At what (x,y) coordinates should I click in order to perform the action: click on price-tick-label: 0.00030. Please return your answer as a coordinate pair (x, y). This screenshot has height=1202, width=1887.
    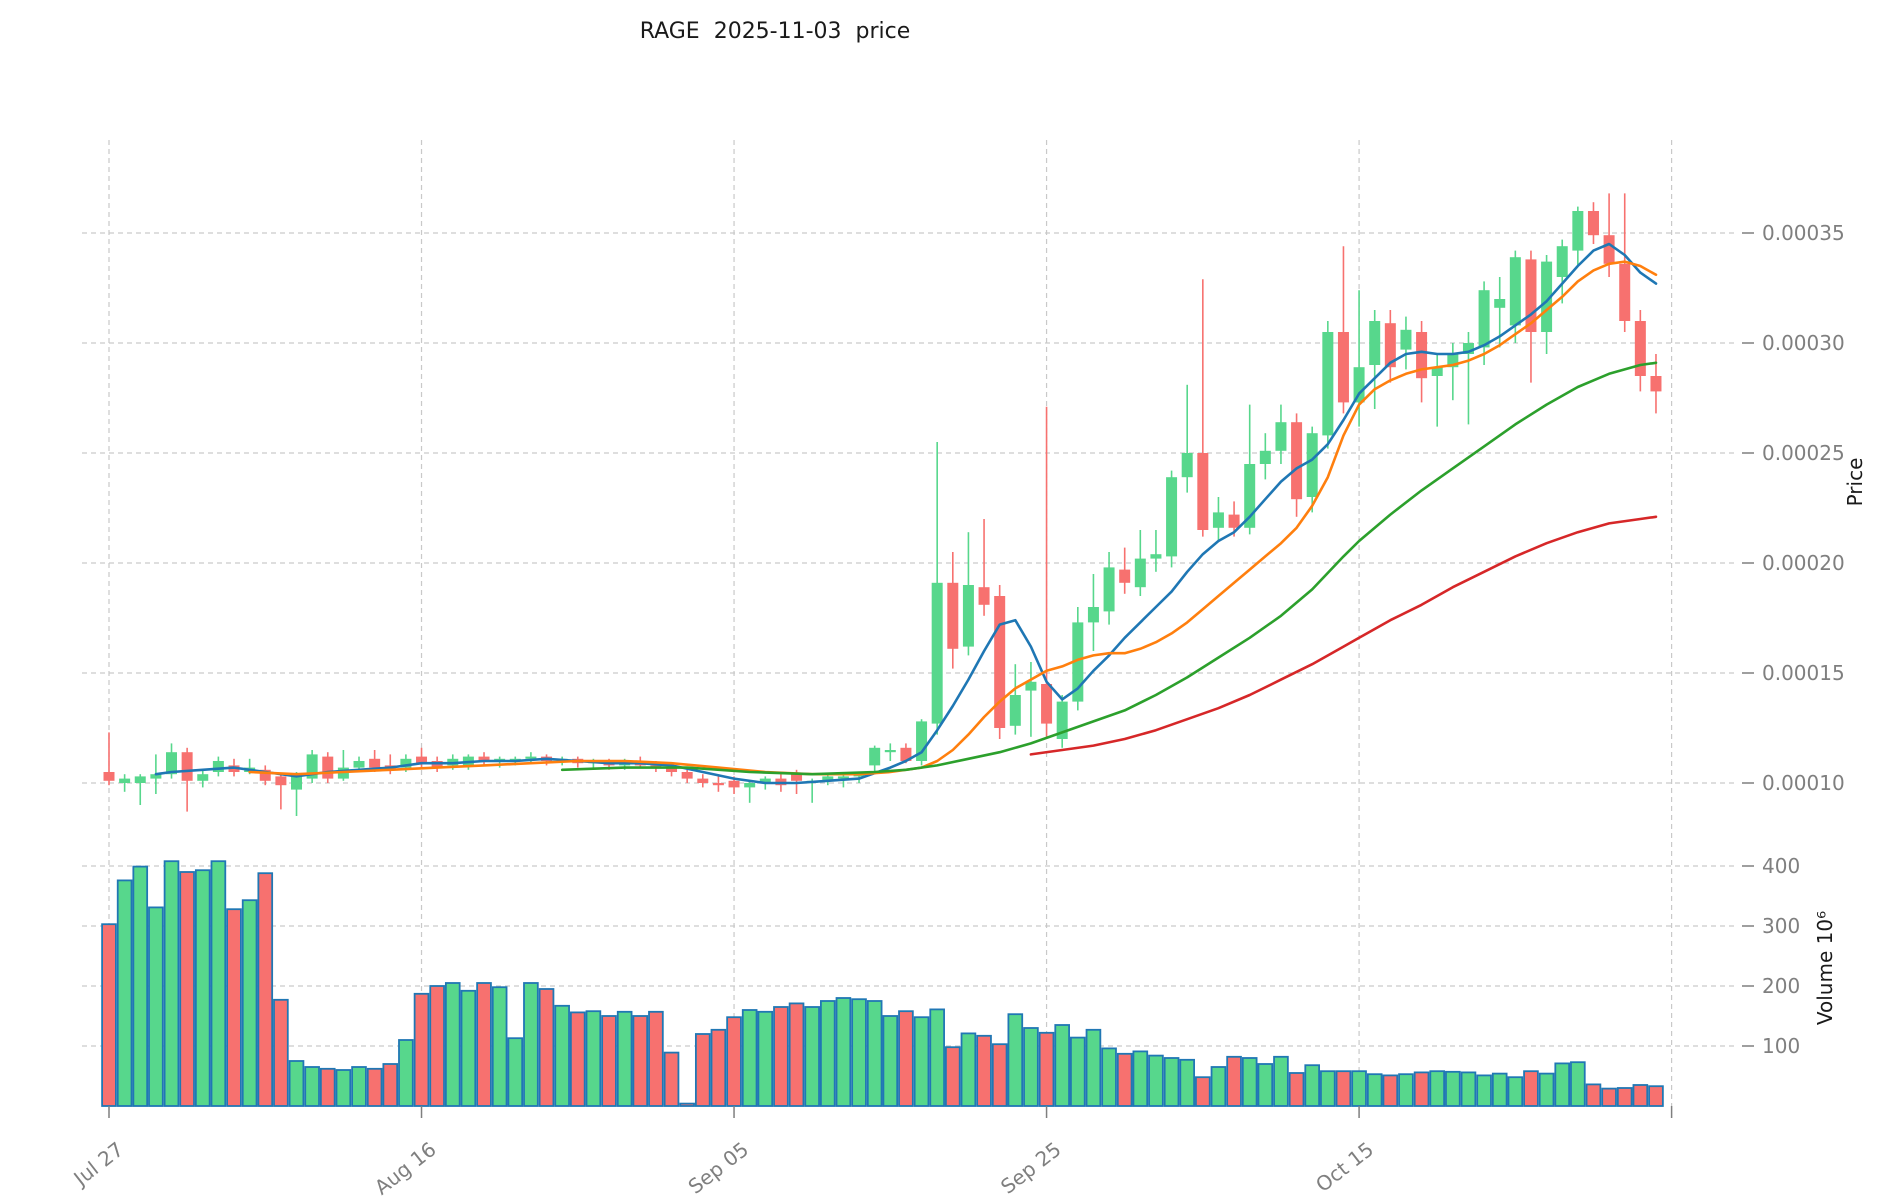
    Looking at the image, I should click on (1803, 343).